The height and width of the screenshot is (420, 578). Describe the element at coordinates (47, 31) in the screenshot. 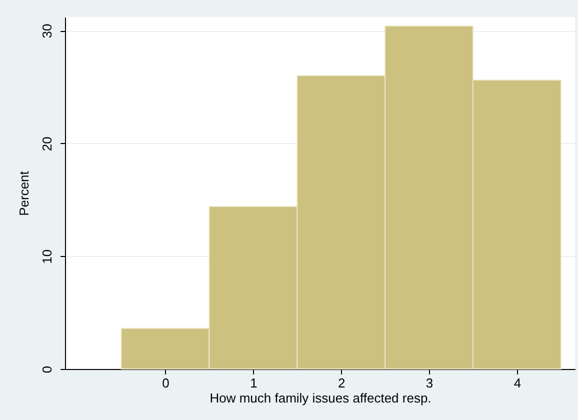

I see `y-tick-label: 30` at that location.